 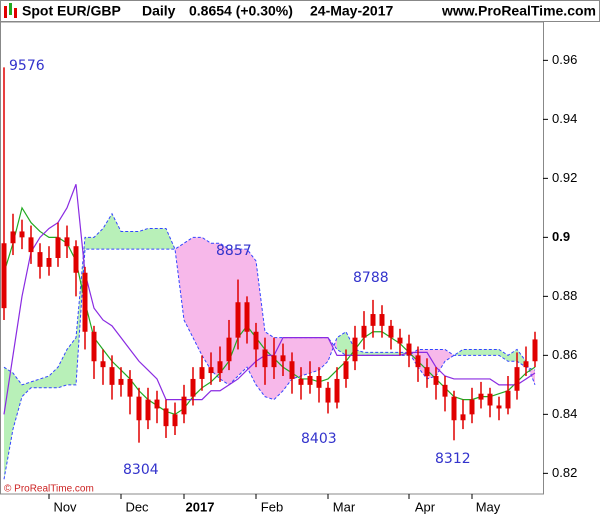 What do you see at coordinates (488, 506) in the screenshot?
I see `x-tick-label: May` at bounding box center [488, 506].